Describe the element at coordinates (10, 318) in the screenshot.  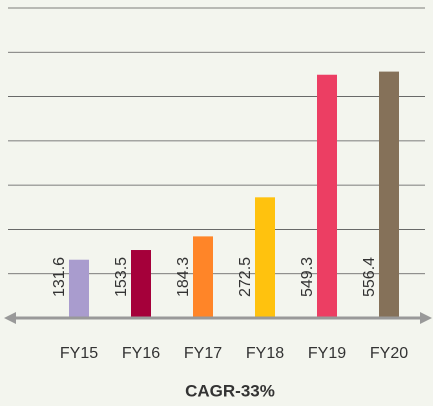
I see `axis-arrow-left` at that location.